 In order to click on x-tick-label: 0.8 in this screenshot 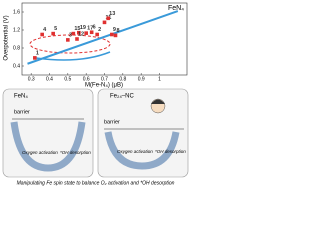, I will do `click(122, 79)`.